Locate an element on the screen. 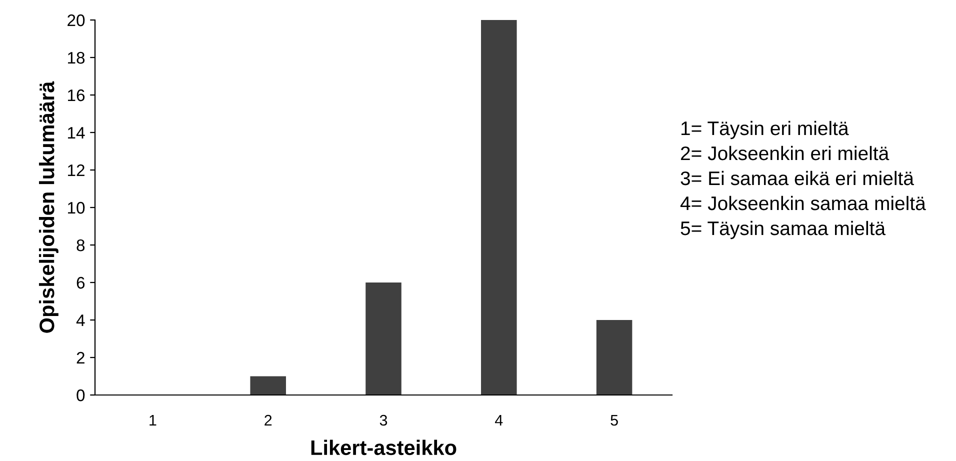 The height and width of the screenshot is (461, 956). x-tick-label: 3 is located at coordinates (384, 420).